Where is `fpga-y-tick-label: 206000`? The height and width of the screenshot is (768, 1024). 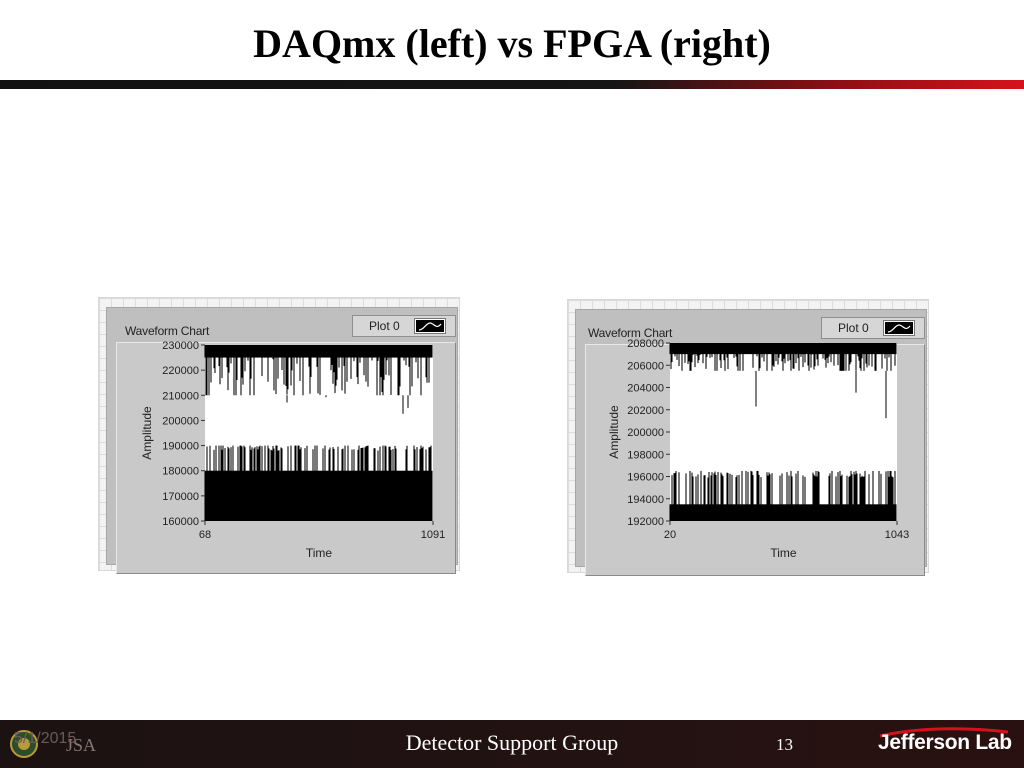 fpga-y-tick-label: 206000 is located at coordinates (645, 366).